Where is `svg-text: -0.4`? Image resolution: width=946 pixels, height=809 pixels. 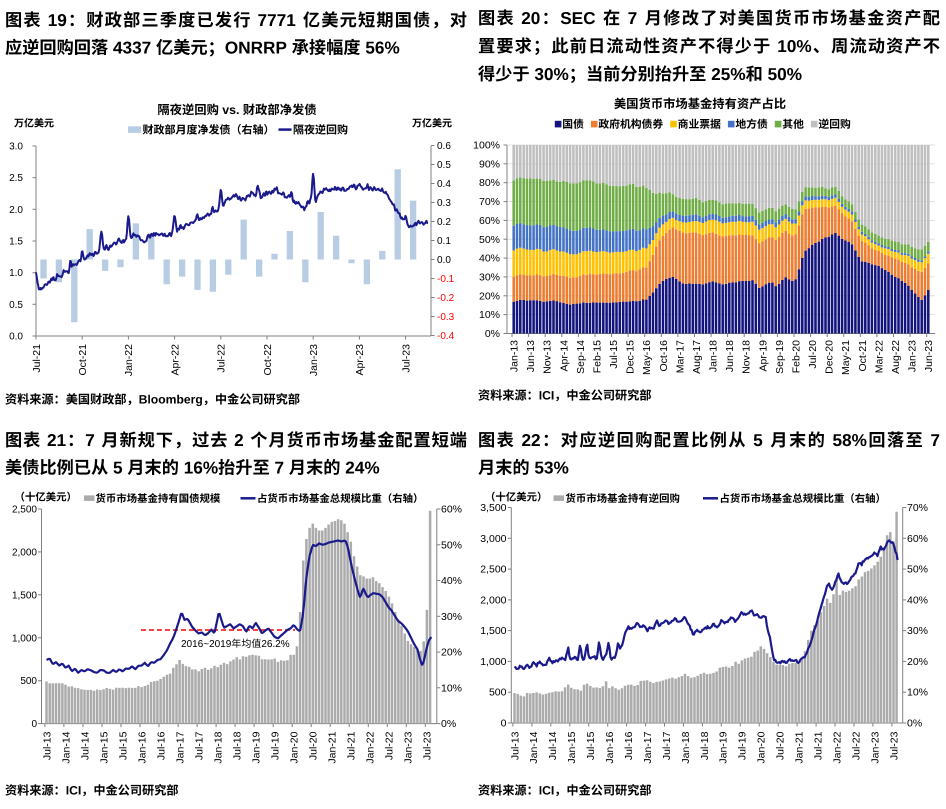
svg-text: -0.4 is located at coordinates (446, 336).